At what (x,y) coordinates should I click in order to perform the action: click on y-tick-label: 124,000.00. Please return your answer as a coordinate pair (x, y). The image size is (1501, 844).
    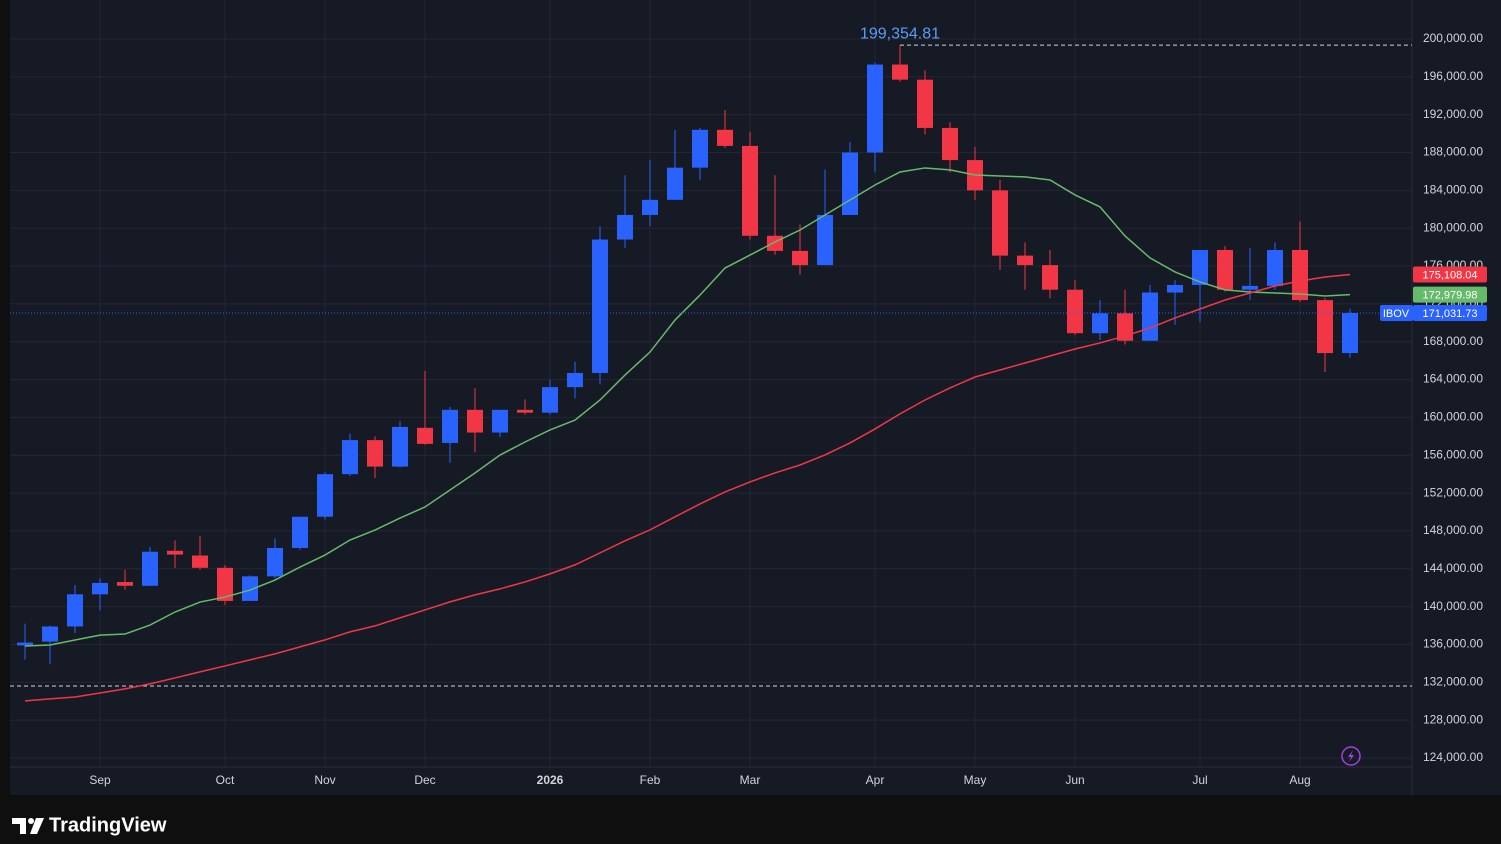
    Looking at the image, I should click on (1453, 757).